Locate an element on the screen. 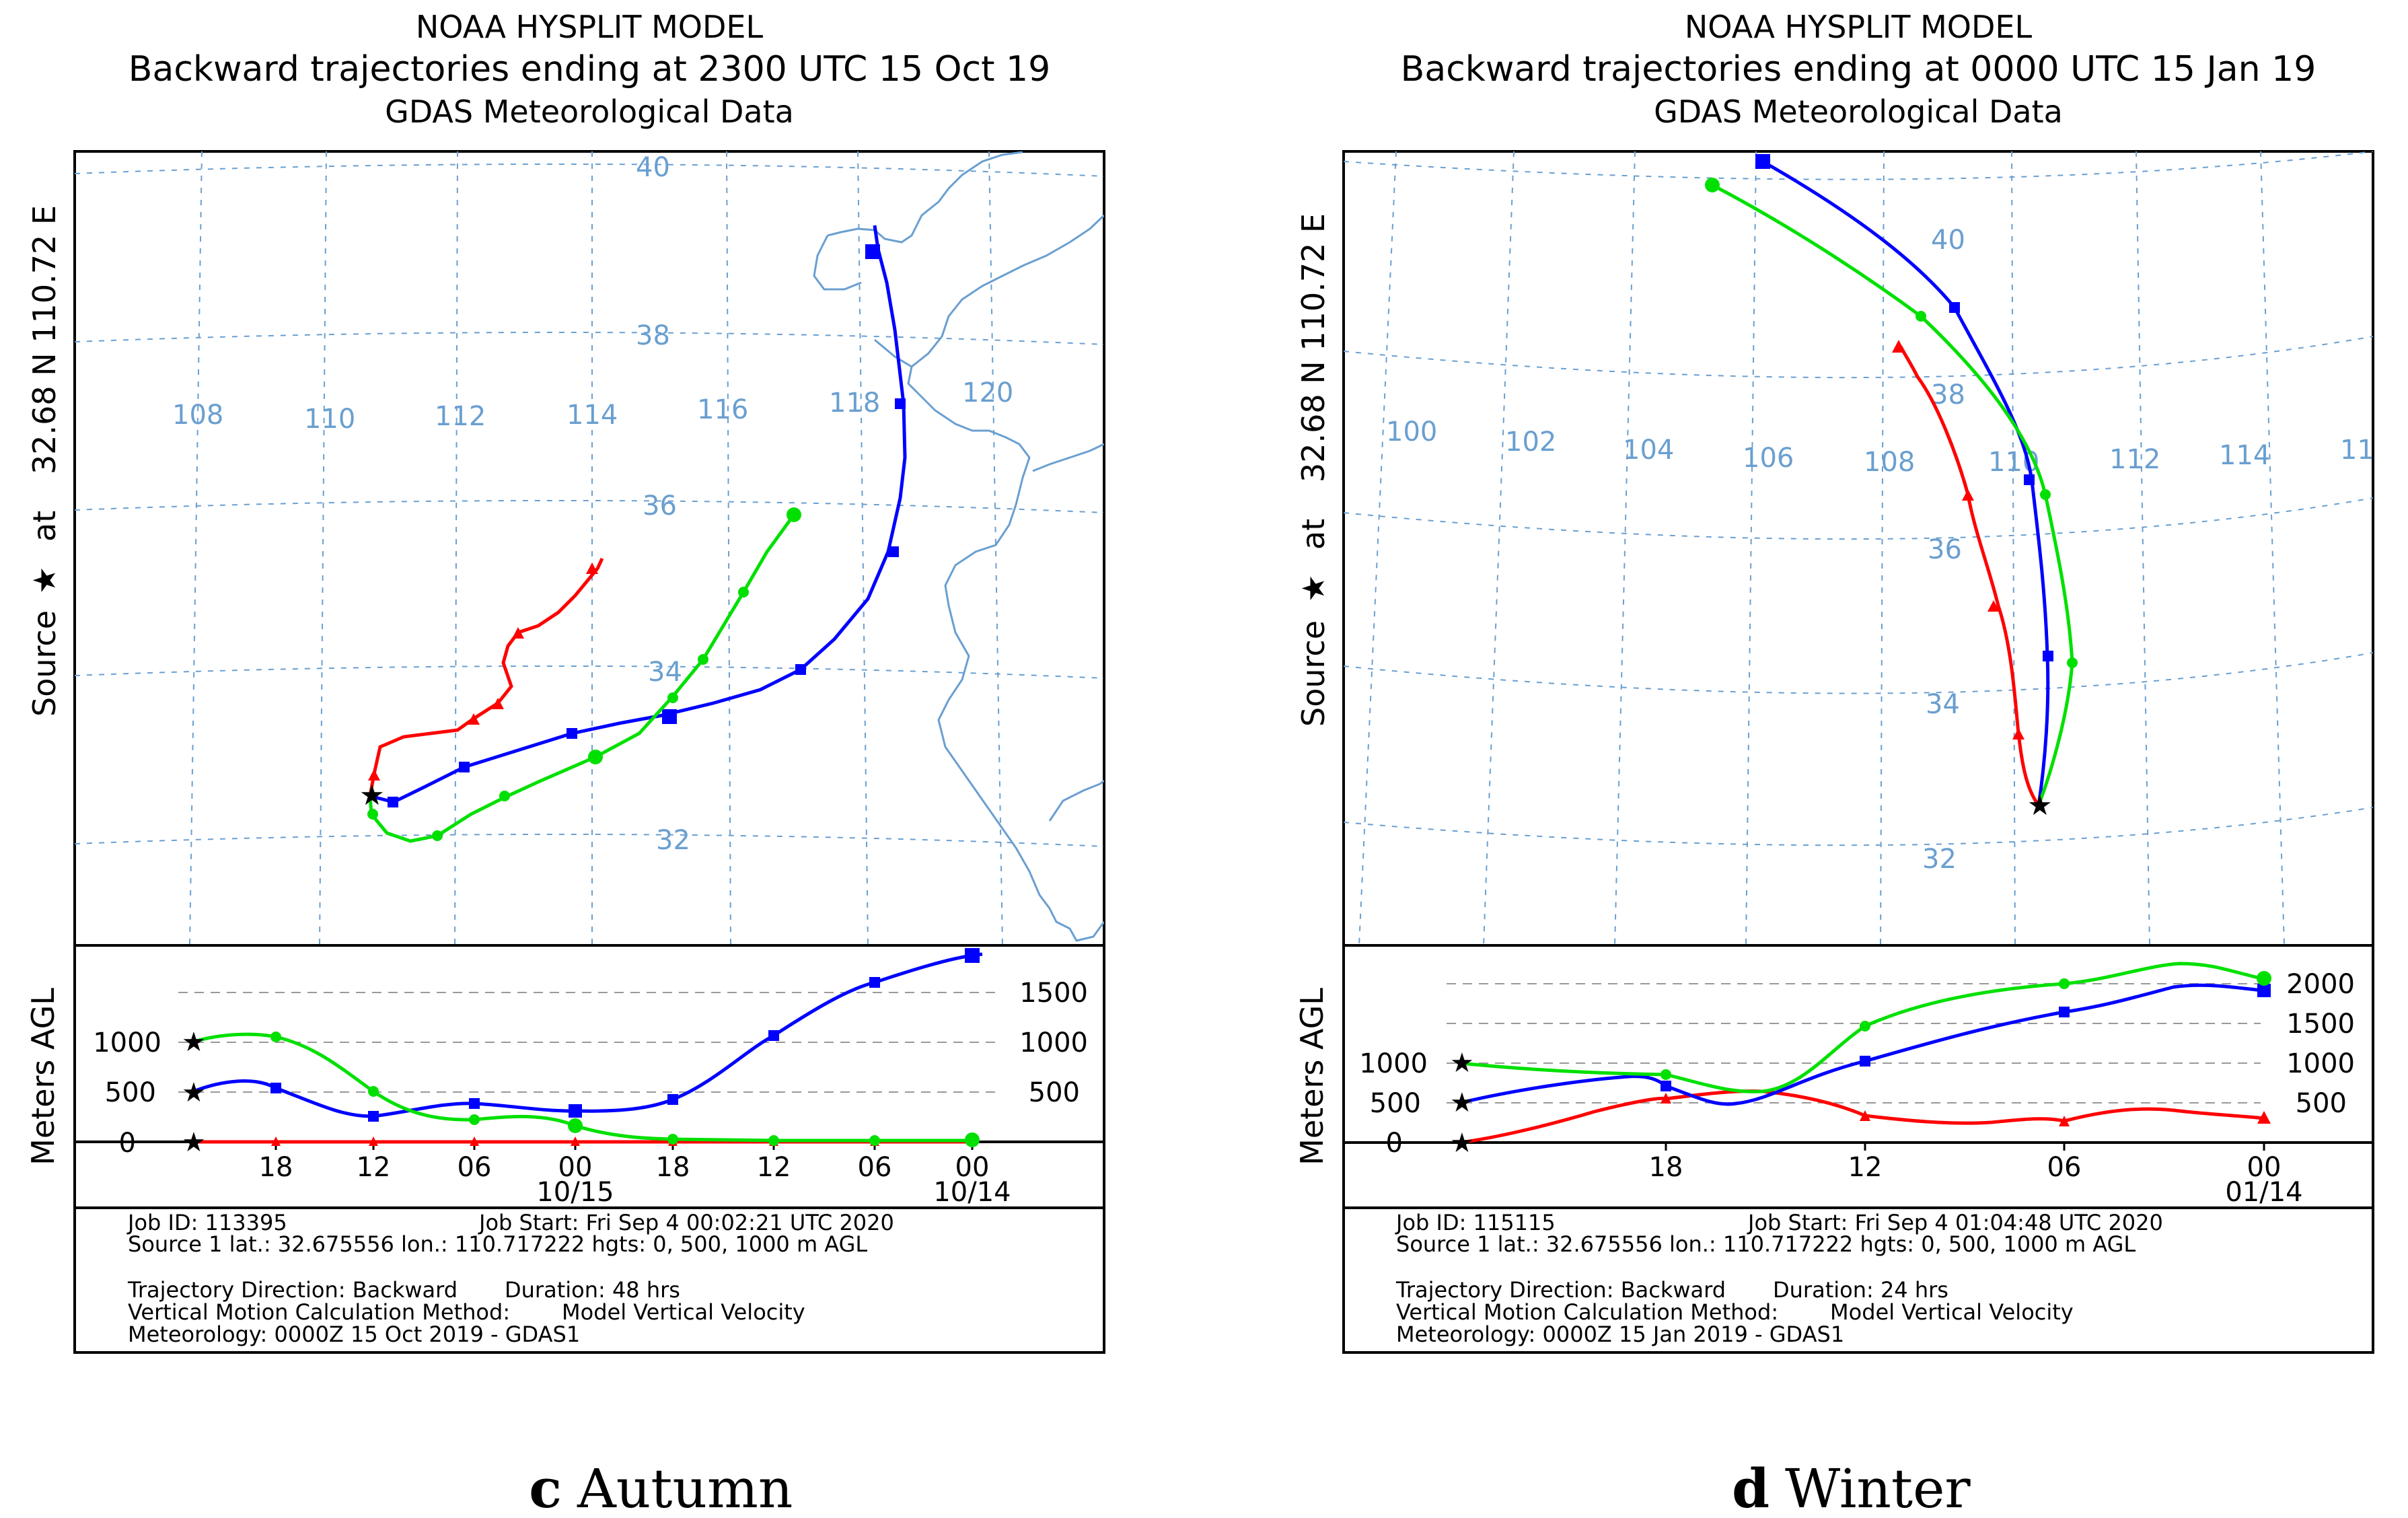 The height and width of the screenshot is (1518, 2408). traj-red-c is located at coordinates (486, 677).